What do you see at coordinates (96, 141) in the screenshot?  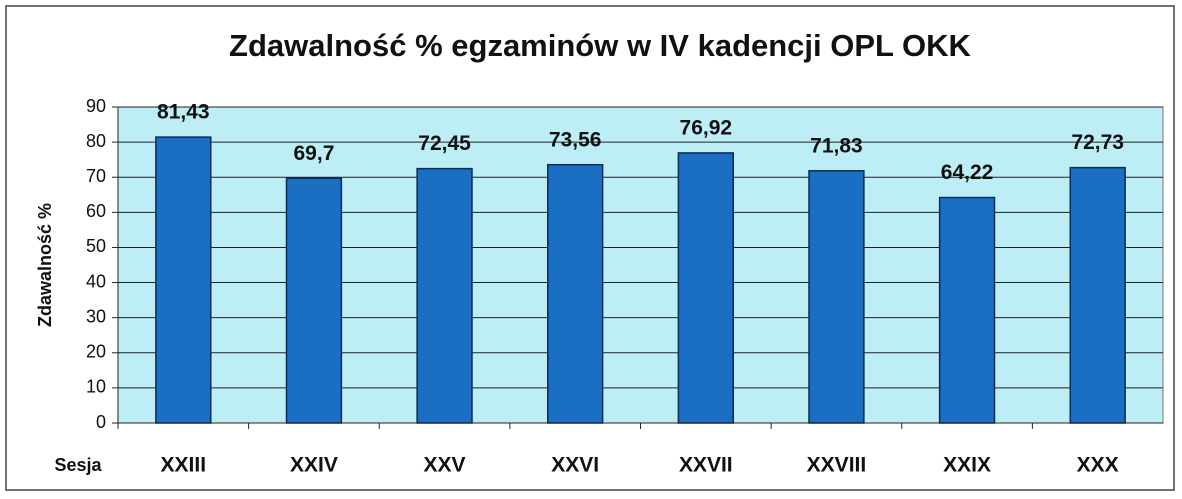 I see `y-tick-label: 80` at bounding box center [96, 141].